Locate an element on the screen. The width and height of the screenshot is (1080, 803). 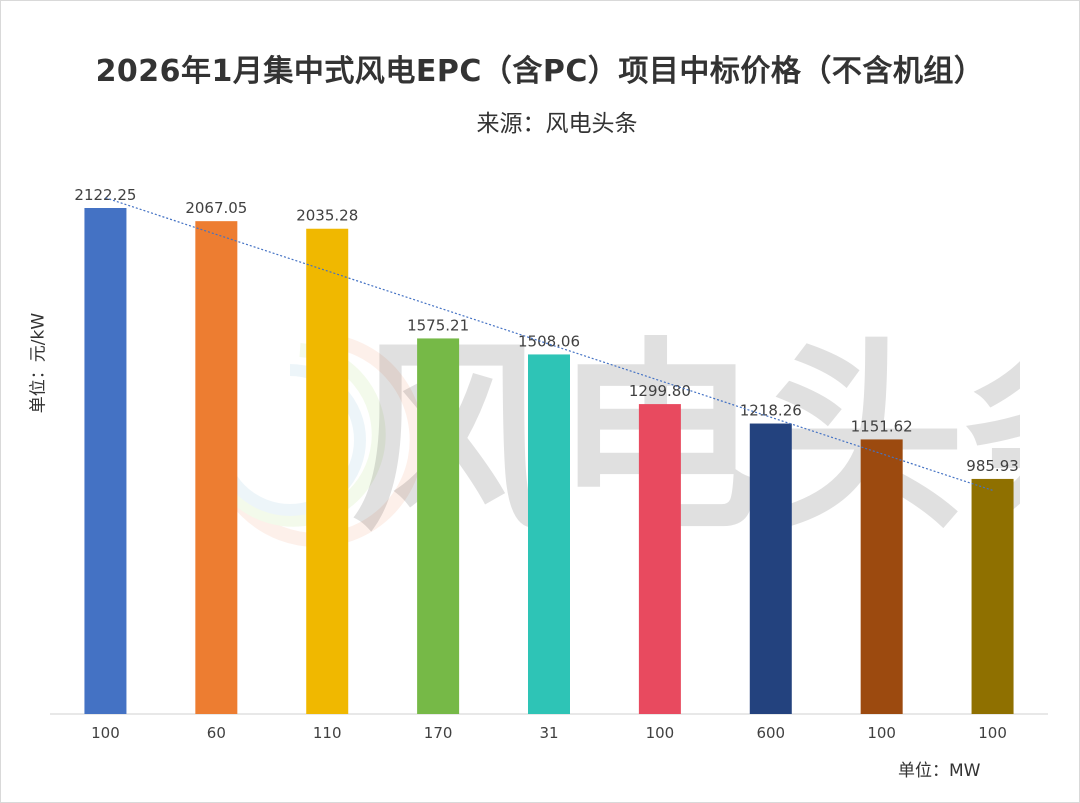
data-label: 1299.80 is located at coordinates (660, 391).